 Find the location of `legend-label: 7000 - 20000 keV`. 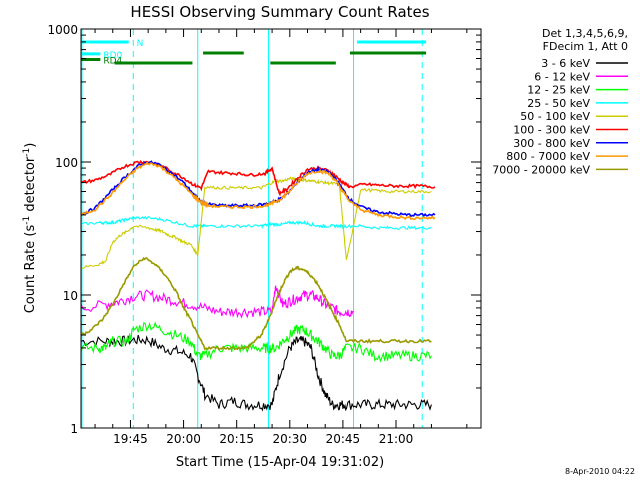

legend-label: 7000 - 20000 keV is located at coordinates (541, 169).